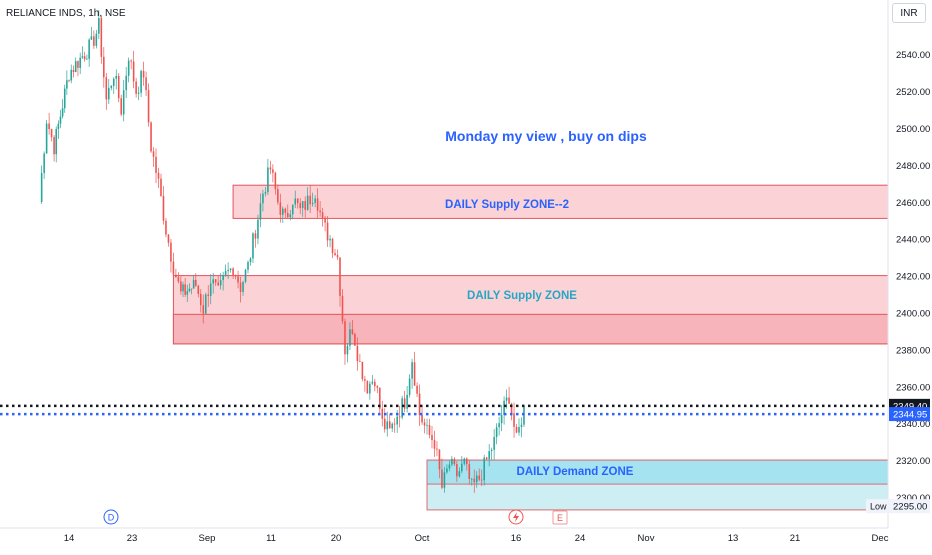  I want to click on earnings-marker: E, so click(560, 517).